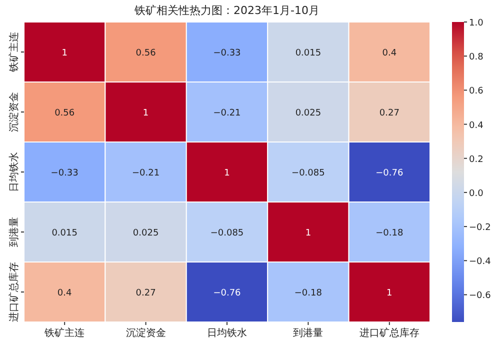 This screenshot has width=500, height=344. I want to click on color-bar-label: −0.2, so click(480, 228).